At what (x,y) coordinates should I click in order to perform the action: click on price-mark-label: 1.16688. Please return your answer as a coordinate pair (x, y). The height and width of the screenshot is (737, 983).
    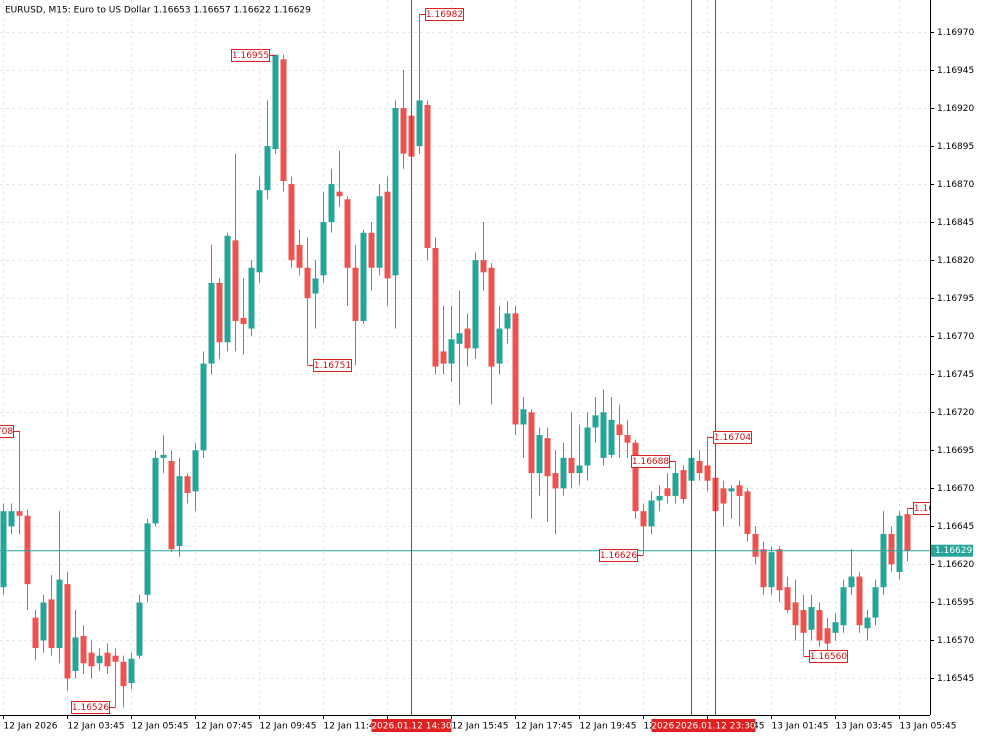
    Looking at the image, I should click on (650, 462).